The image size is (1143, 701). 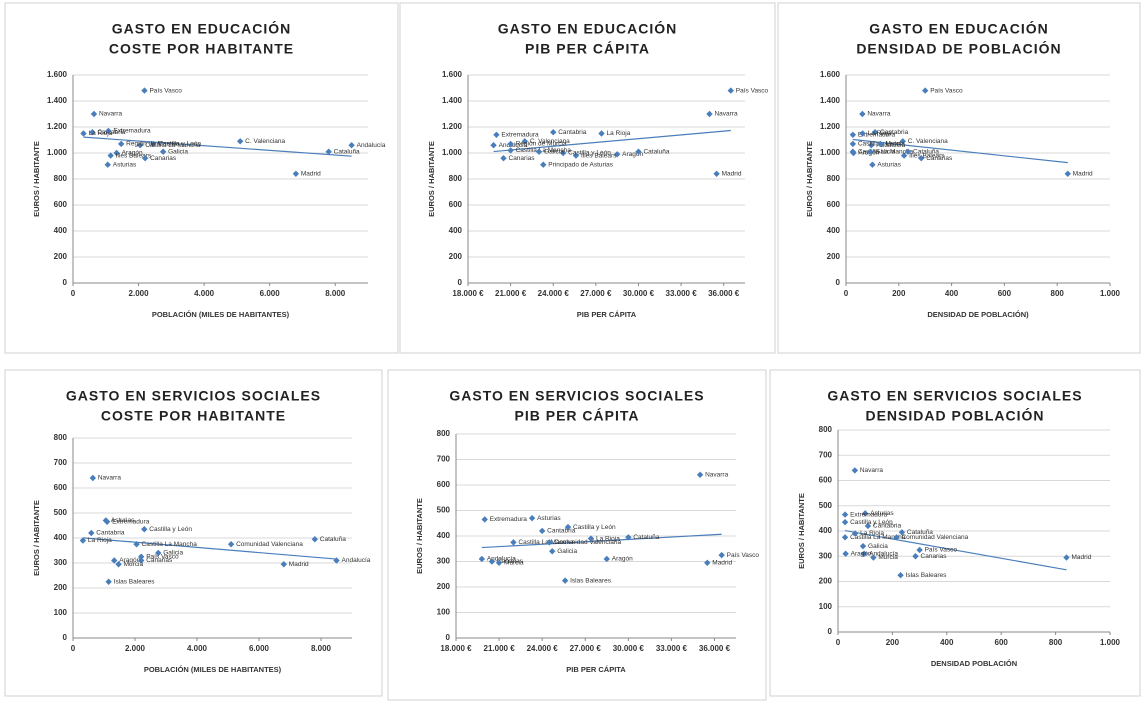 I want to click on point-label: Murcia, so click(x=134, y=564).